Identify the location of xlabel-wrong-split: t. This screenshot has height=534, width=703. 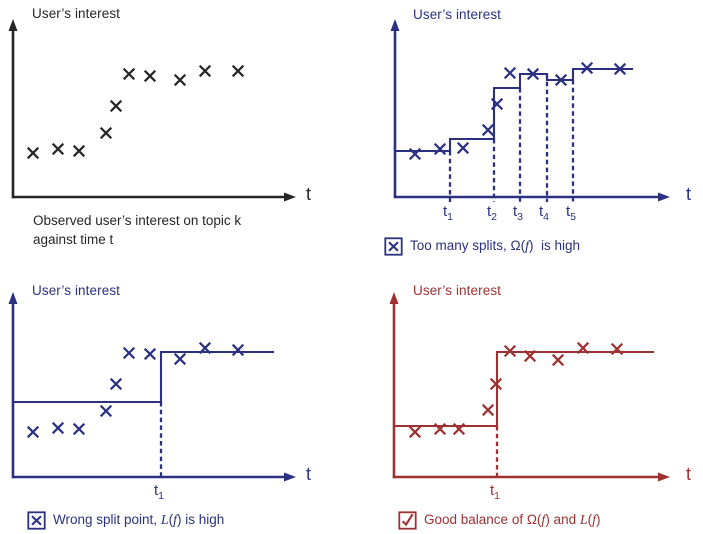
(309, 474).